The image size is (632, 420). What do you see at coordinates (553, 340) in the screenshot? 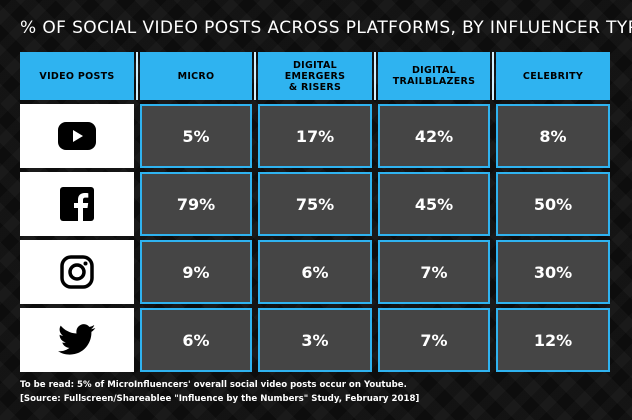
I see `value-cell: 12%` at bounding box center [553, 340].